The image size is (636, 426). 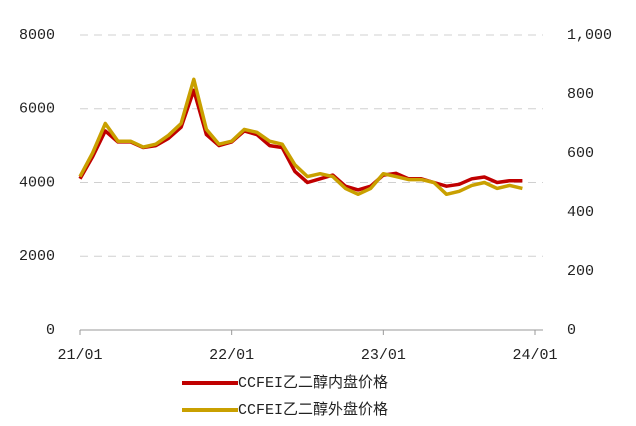 I want to click on y-tick-label: 6000, so click(x=37, y=109).